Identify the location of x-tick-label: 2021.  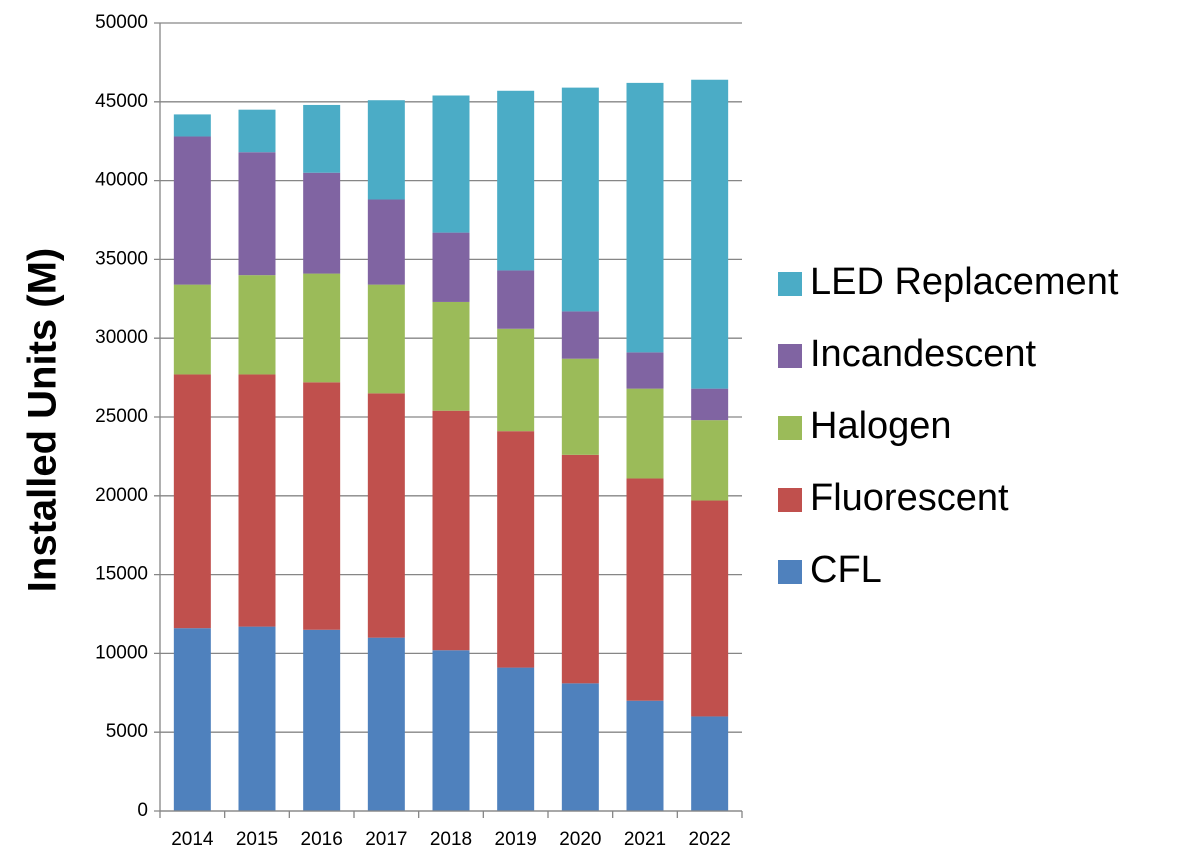
(645, 839).